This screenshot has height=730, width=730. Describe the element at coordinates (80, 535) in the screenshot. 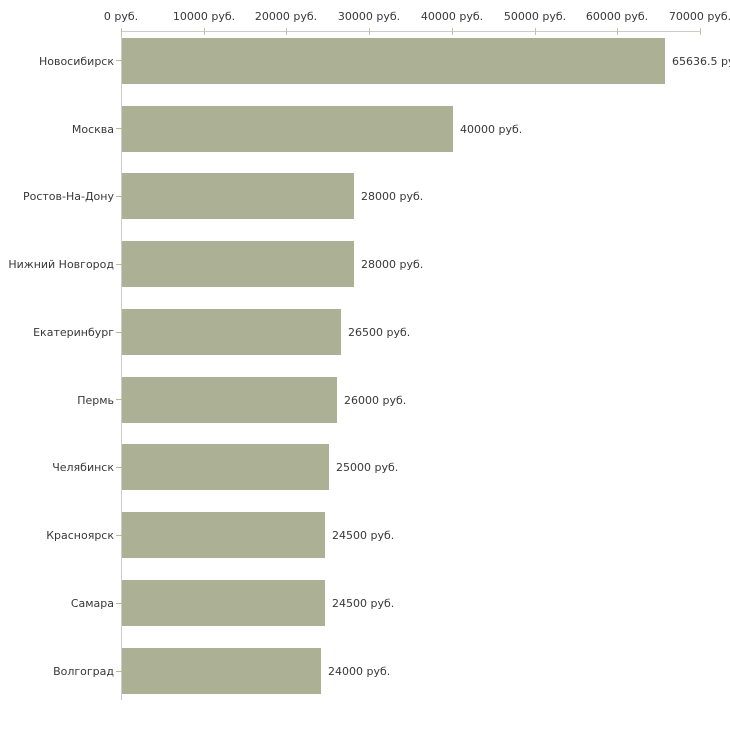

I see `category-label: Красноярск` at that location.